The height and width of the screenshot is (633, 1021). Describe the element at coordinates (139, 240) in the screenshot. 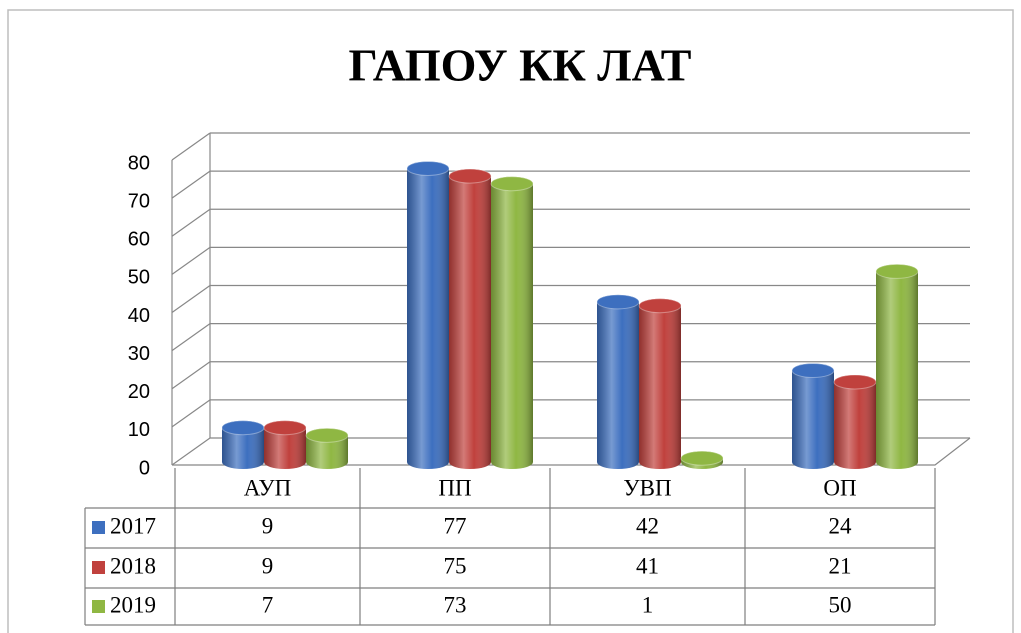

I see `y-tick-label: 60` at that location.